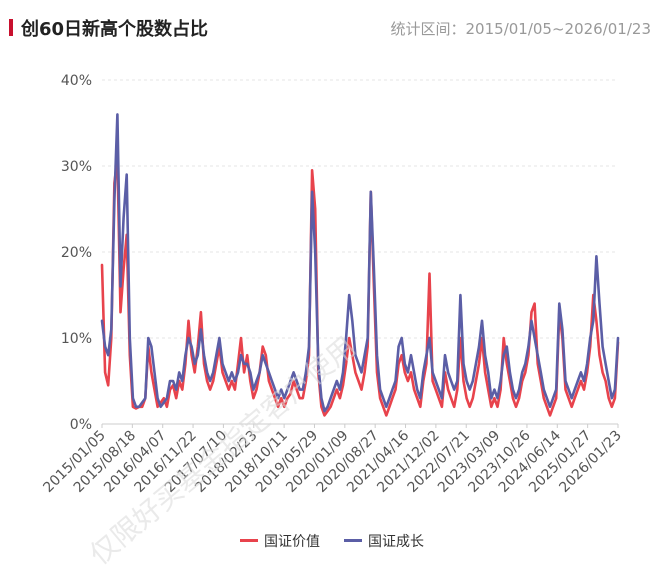 Image resolution: width=665 pixels, height=566 pixels. I want to click on legend-swatch-blue, so click(353, 540).